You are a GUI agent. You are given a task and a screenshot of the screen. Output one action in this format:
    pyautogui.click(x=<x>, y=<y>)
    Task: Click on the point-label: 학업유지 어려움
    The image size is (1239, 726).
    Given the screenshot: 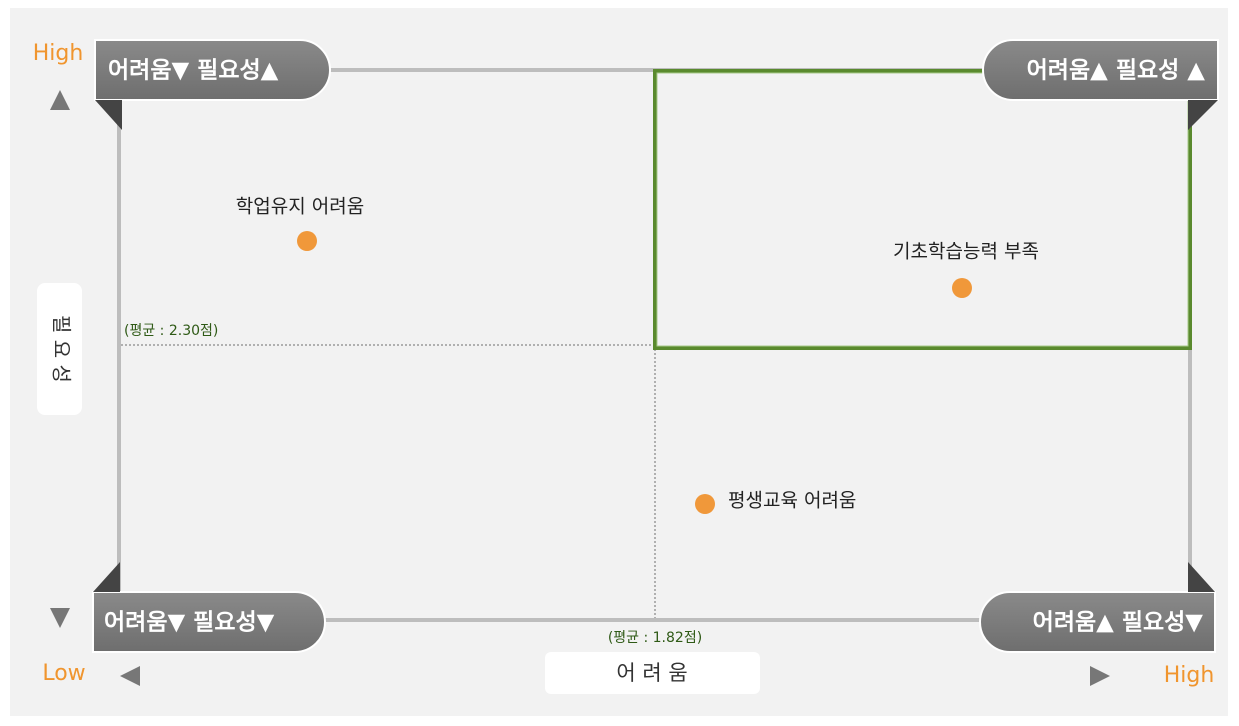 What is the action you would take?
    pyautogui.click(x=300, y=207)
    